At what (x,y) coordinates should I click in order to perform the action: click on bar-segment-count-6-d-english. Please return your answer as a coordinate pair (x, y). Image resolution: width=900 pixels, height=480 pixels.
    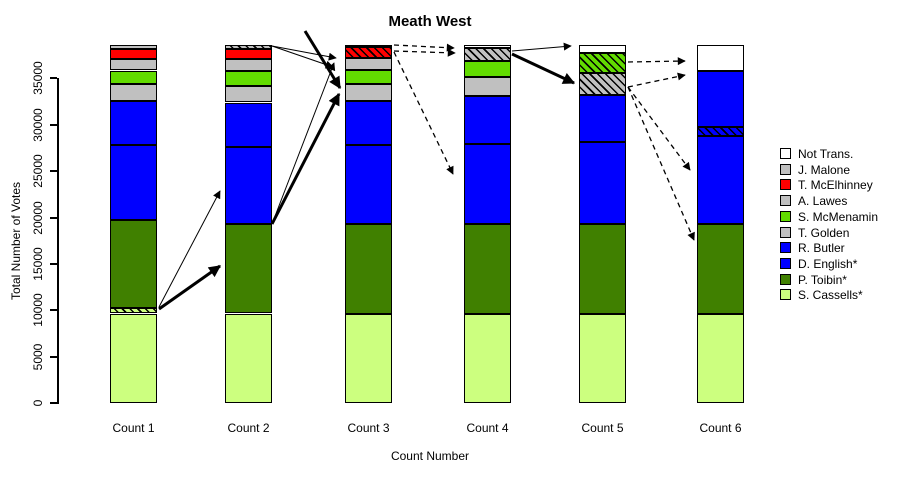
    Looking at the image, I should click on (720, 179).